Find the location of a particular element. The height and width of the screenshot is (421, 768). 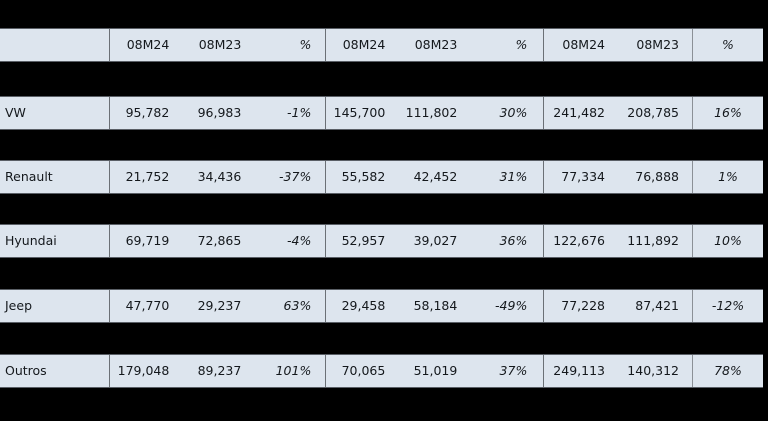

header-cell-g2-08m23: 08M23 is located at coordinates (436, 44).